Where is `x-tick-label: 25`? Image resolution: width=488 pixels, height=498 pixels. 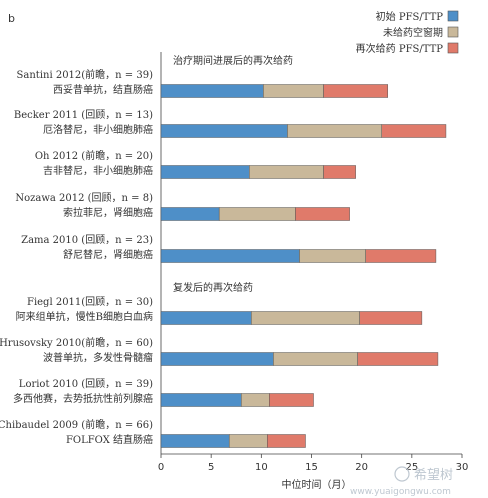 x-tick-label: 25 is located at coordinates (411, 467).